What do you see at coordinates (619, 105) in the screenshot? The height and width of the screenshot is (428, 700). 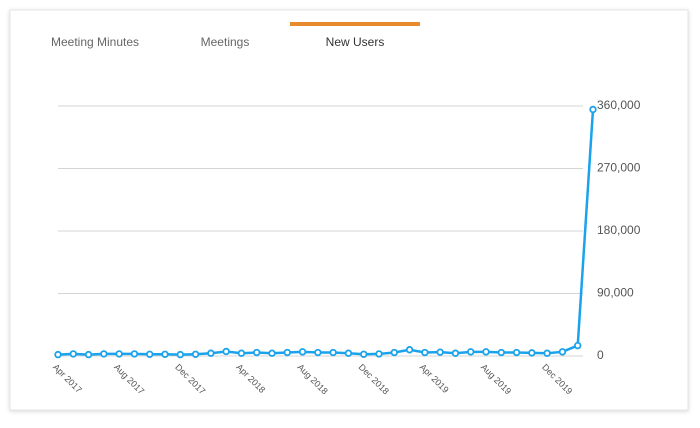 I see `y-tick-label: 360,000` at bounding box center [619, 105].